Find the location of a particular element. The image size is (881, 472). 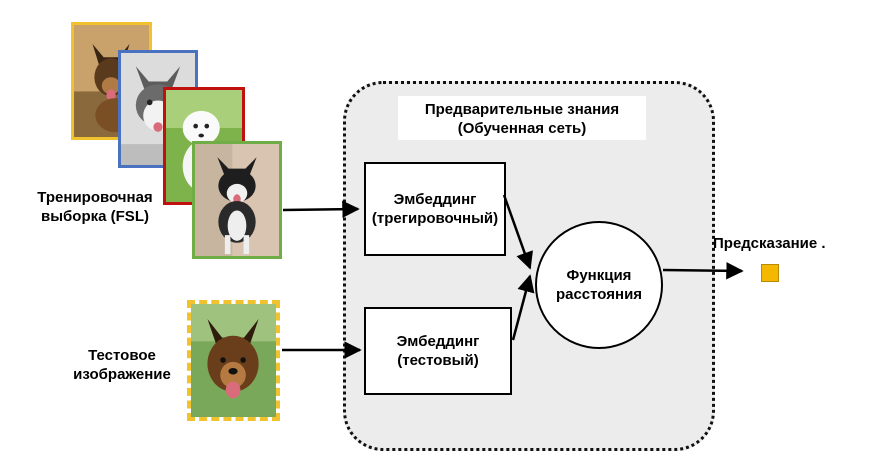

test-image-card is located at coordinates (233, 360).